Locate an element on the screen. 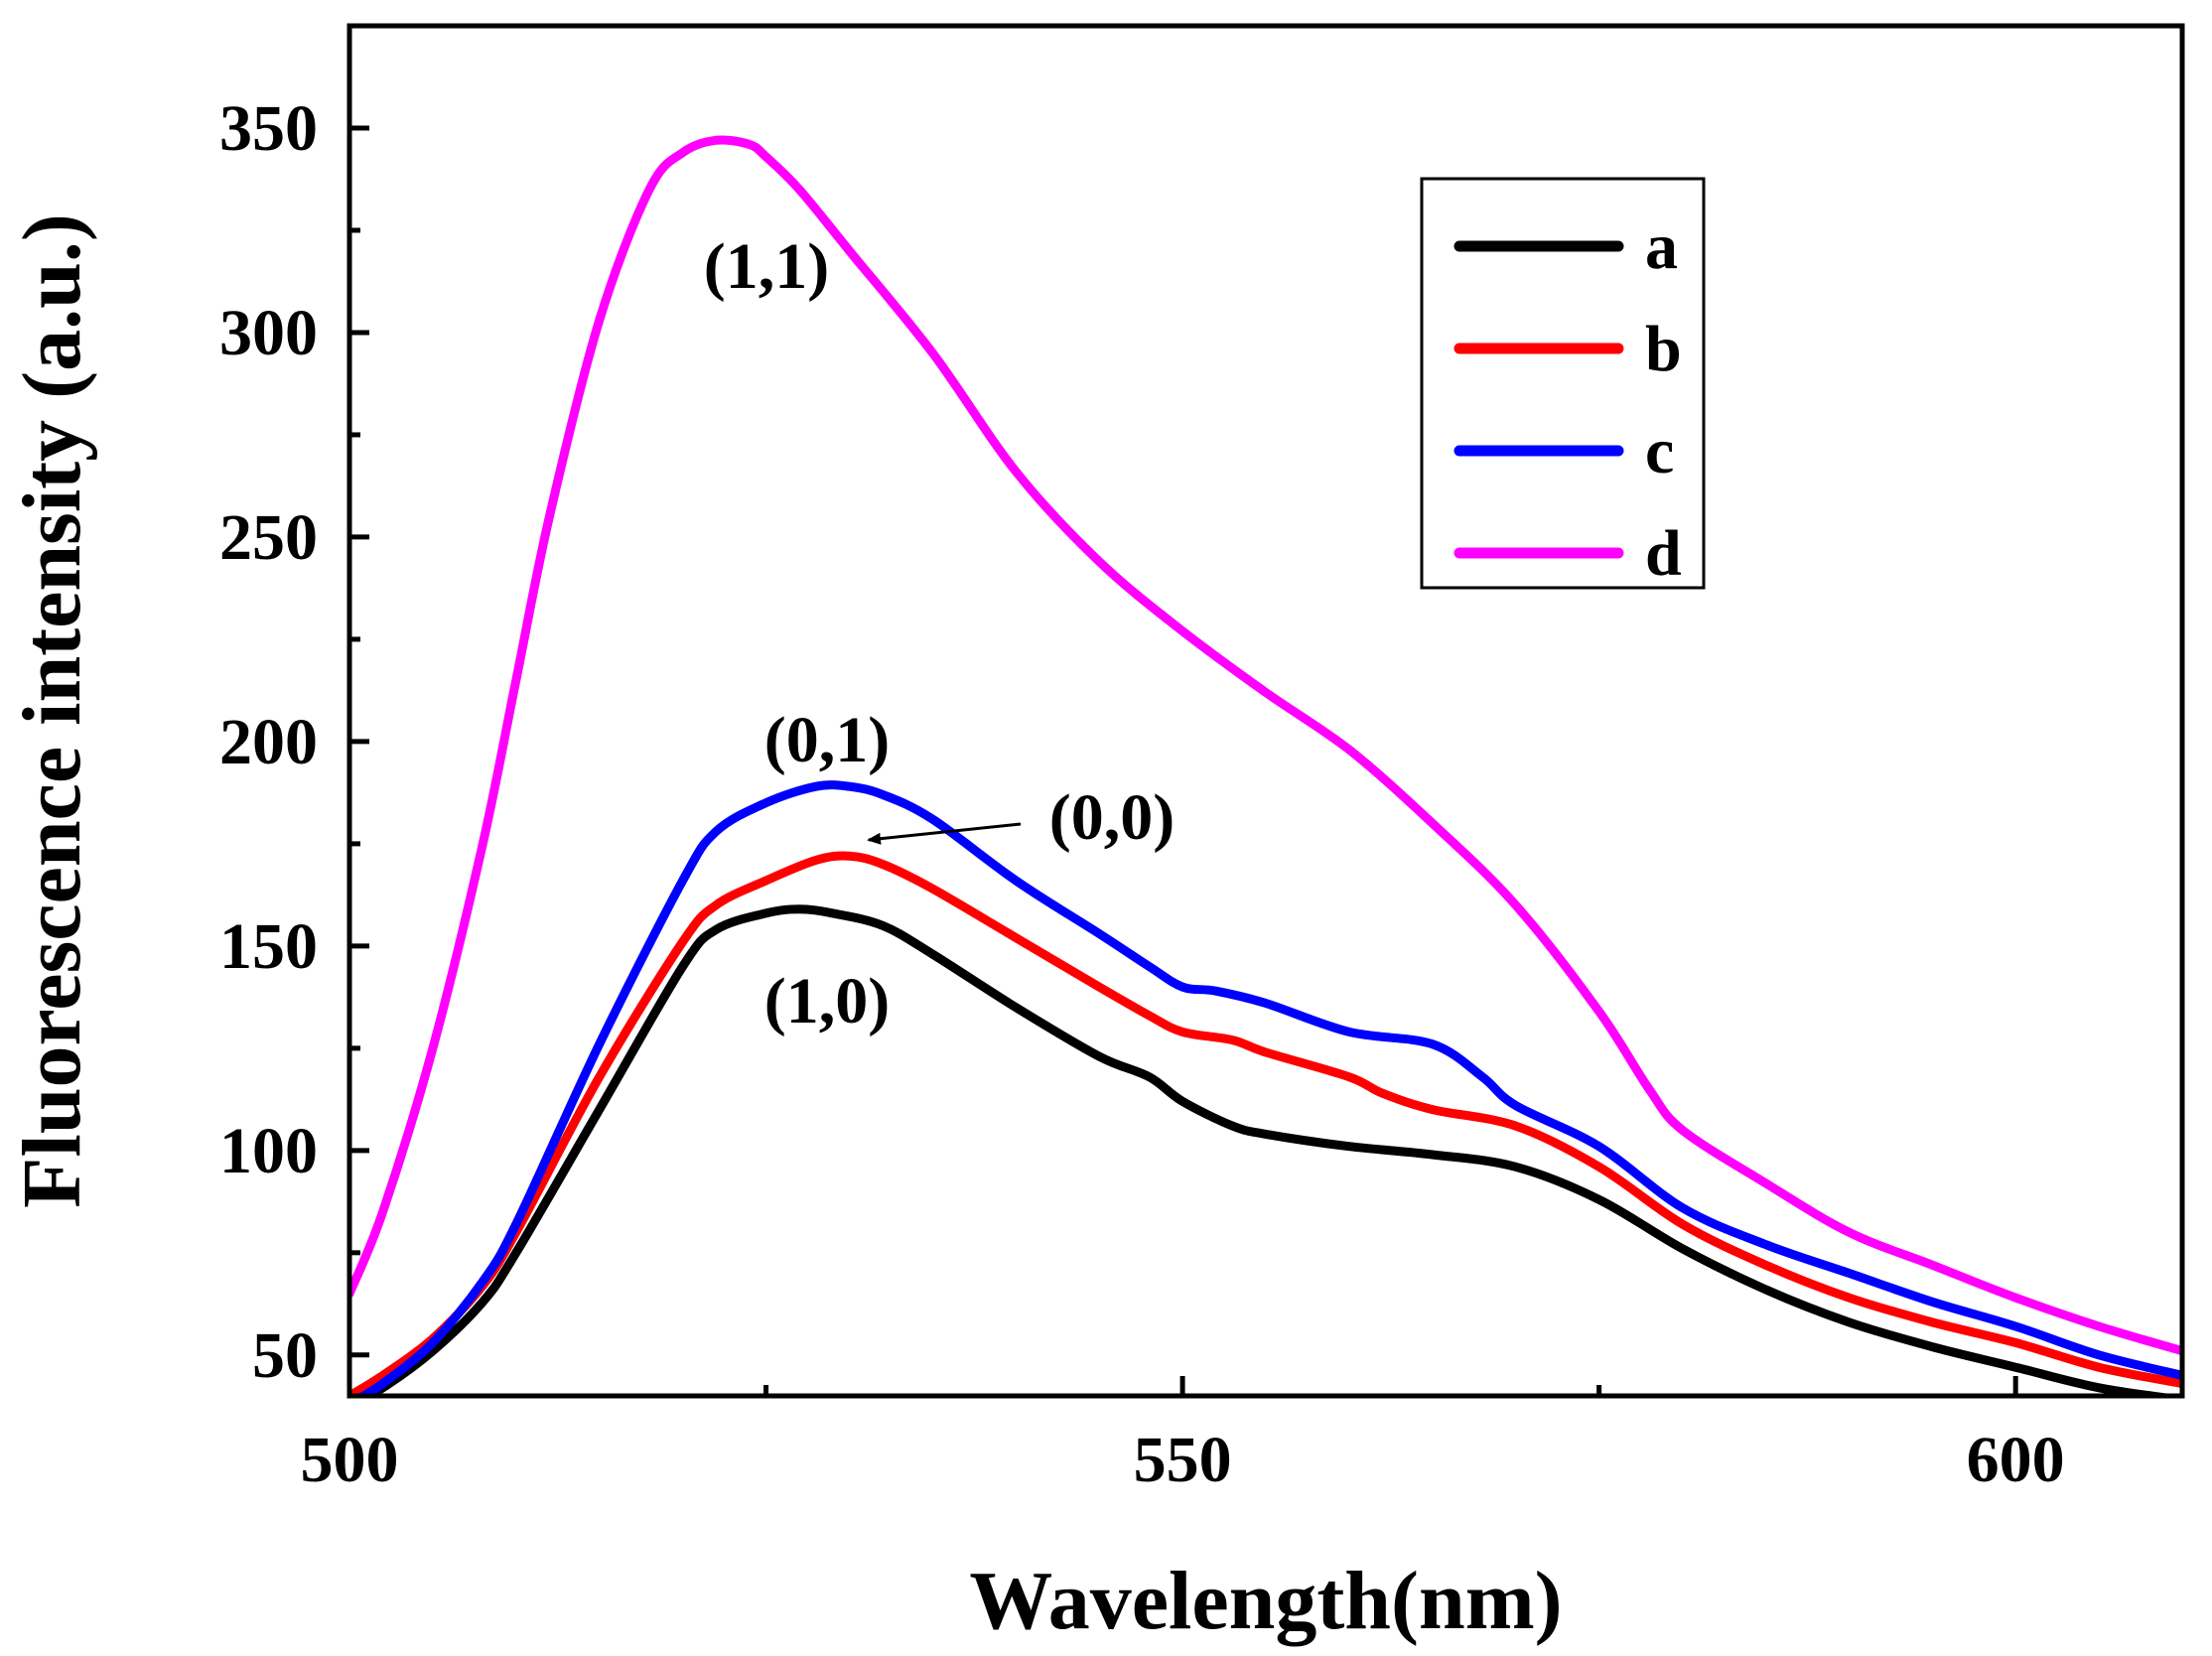 This screenshot has height=1656, width=2212. y-tick-label: 150 is located at coordinates (268, 947).